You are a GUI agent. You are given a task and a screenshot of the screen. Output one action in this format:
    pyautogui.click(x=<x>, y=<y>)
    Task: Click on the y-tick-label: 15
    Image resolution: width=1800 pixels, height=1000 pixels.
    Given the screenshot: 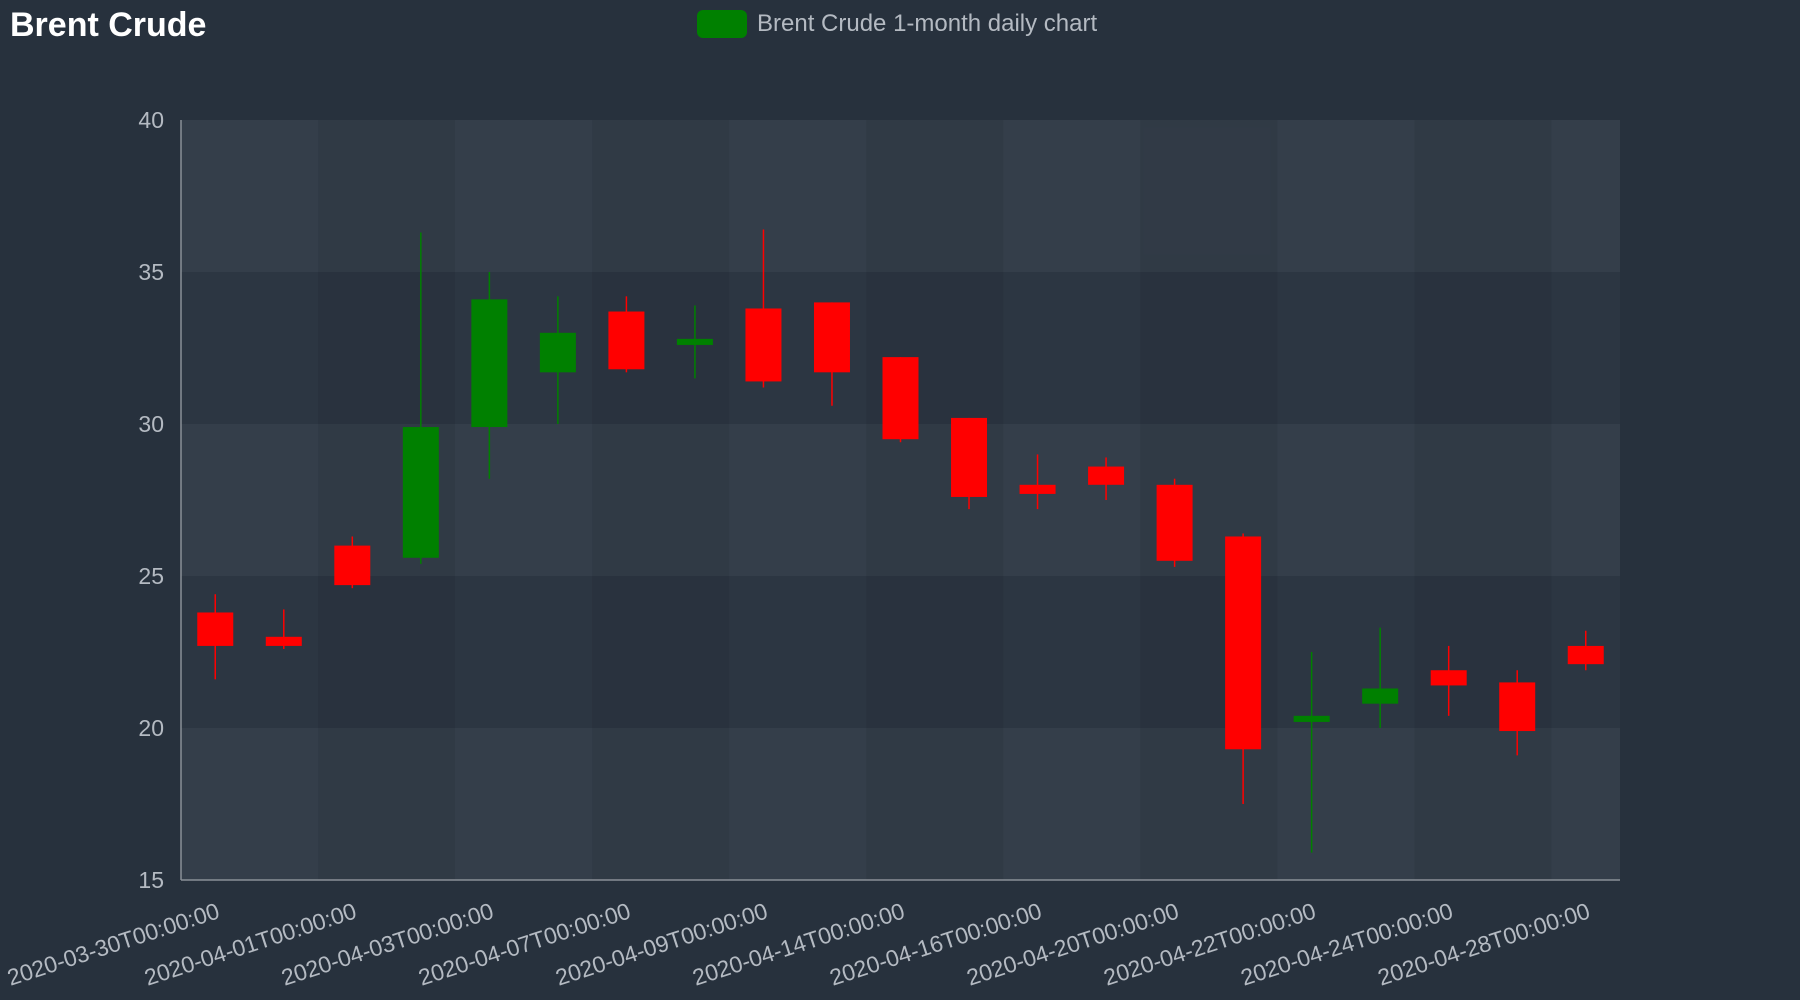 What is the action you would take?
    pyautogui.click(x=151, y=880)
    